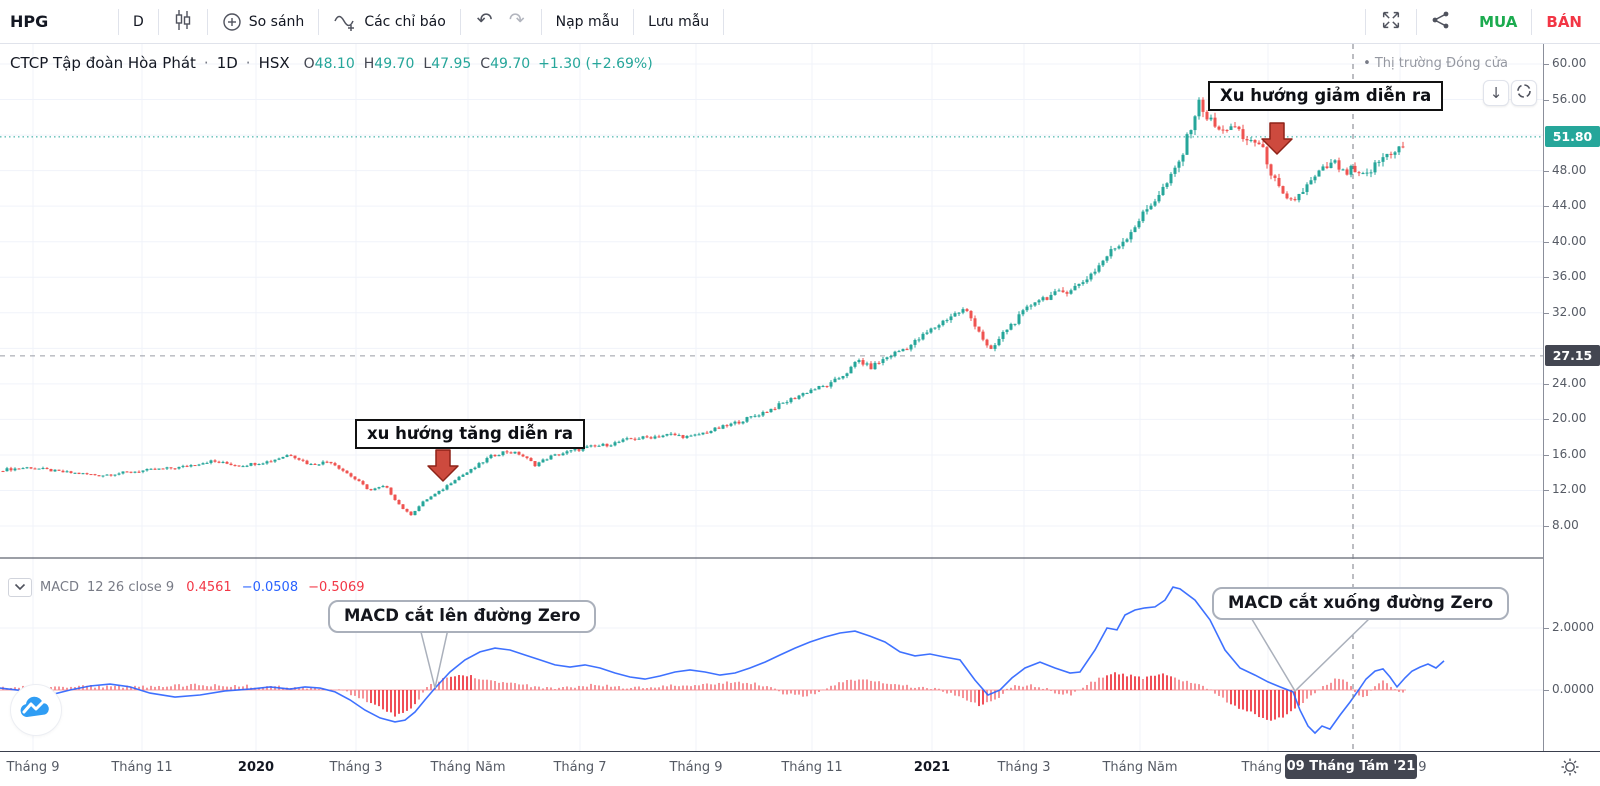  I want to click on price-tick-label: 16.00, so click(1569, 453).